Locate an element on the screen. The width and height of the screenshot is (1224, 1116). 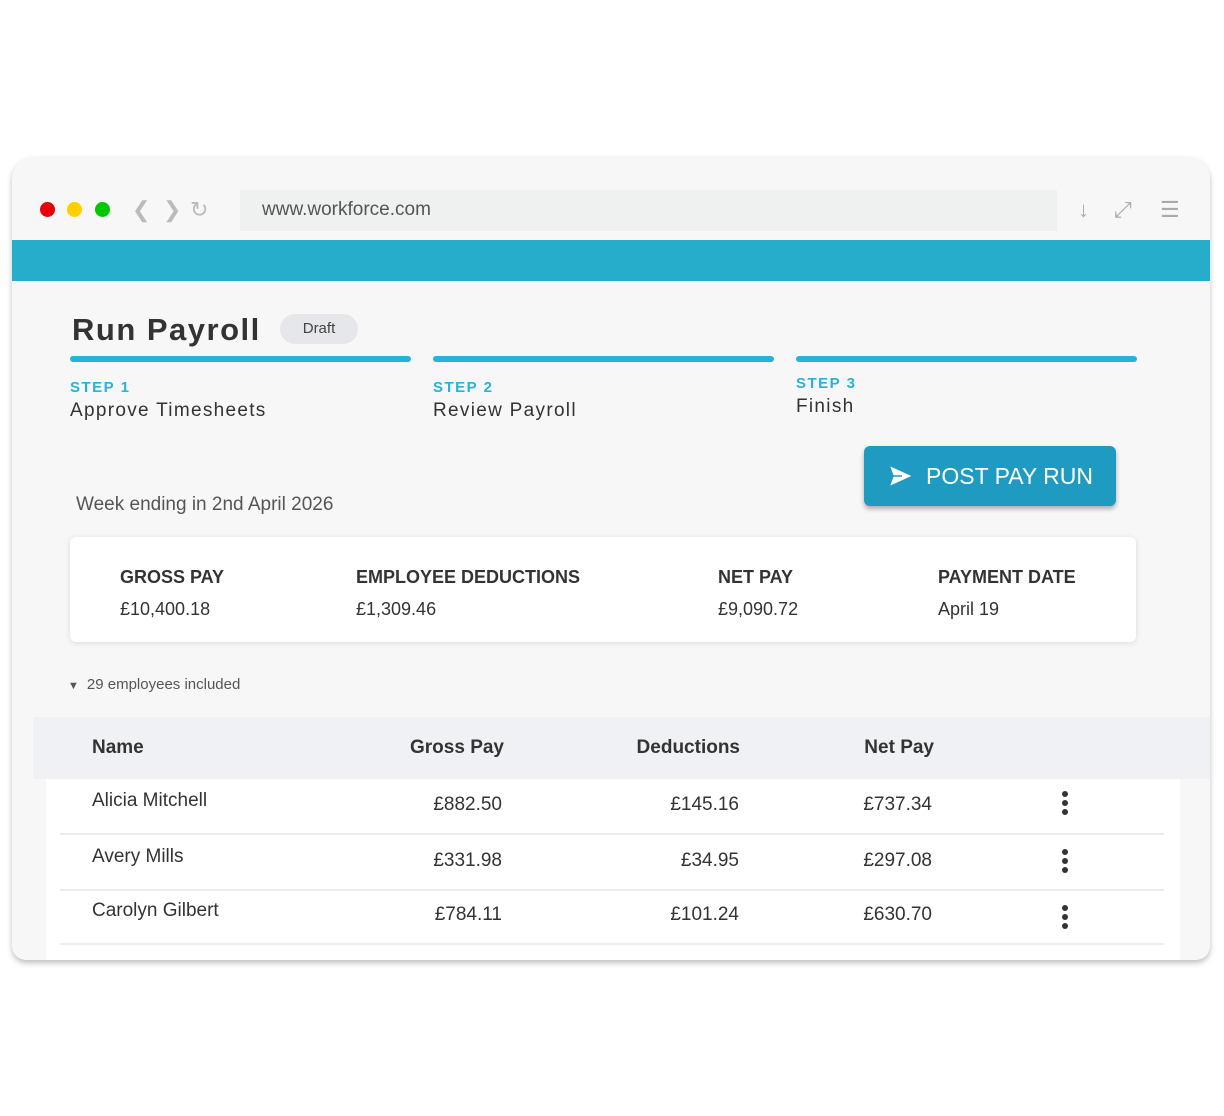
header-gross-pay: Gross Pay is located at coordinates (457, 747).